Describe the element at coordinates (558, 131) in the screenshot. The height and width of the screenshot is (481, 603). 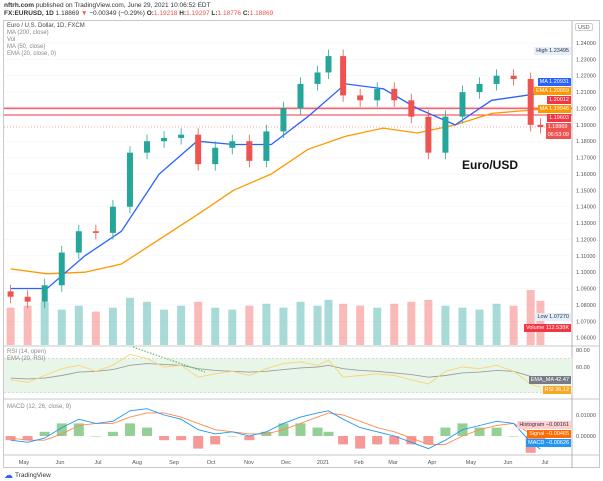
I see `price-tag: 1.18869 06:53:09` at that location.